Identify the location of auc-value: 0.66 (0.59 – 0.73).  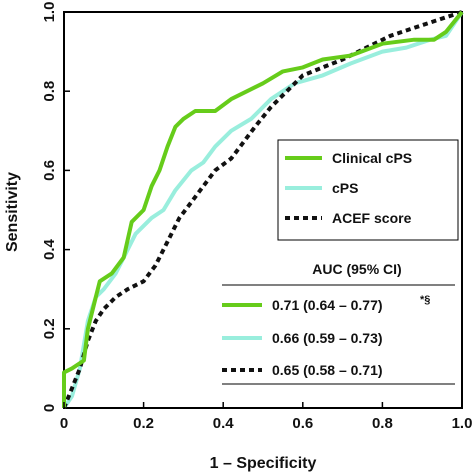
(327, 338).